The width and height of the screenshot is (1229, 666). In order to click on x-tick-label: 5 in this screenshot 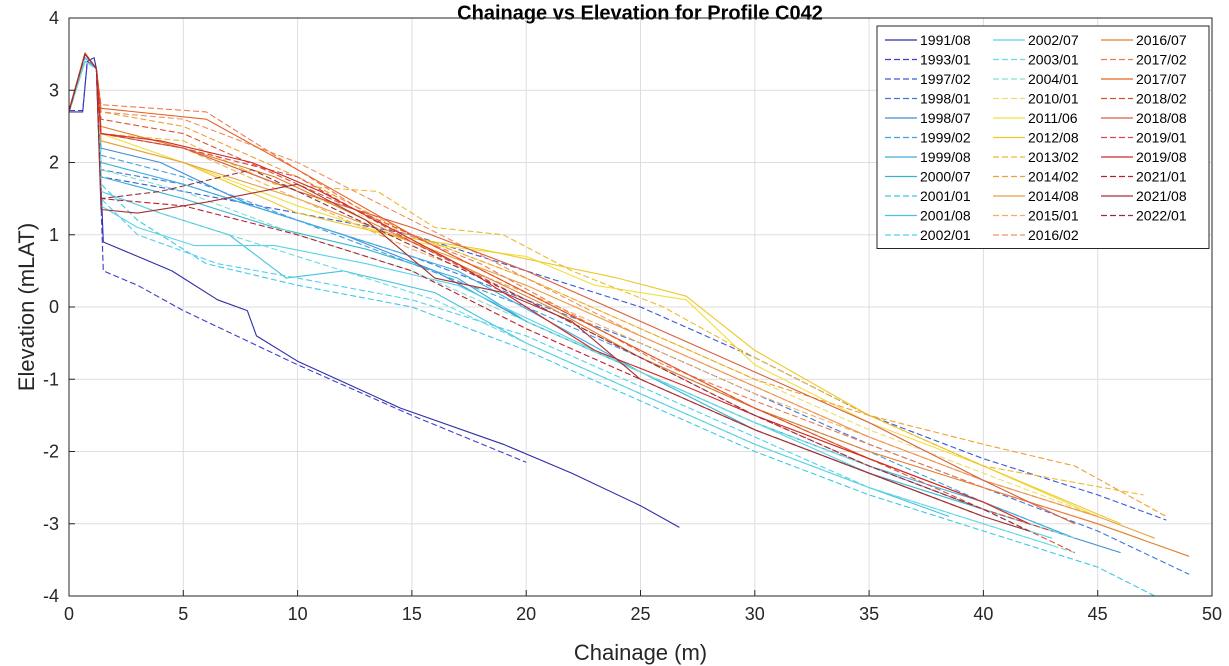, I will do `click(183, 614)`.